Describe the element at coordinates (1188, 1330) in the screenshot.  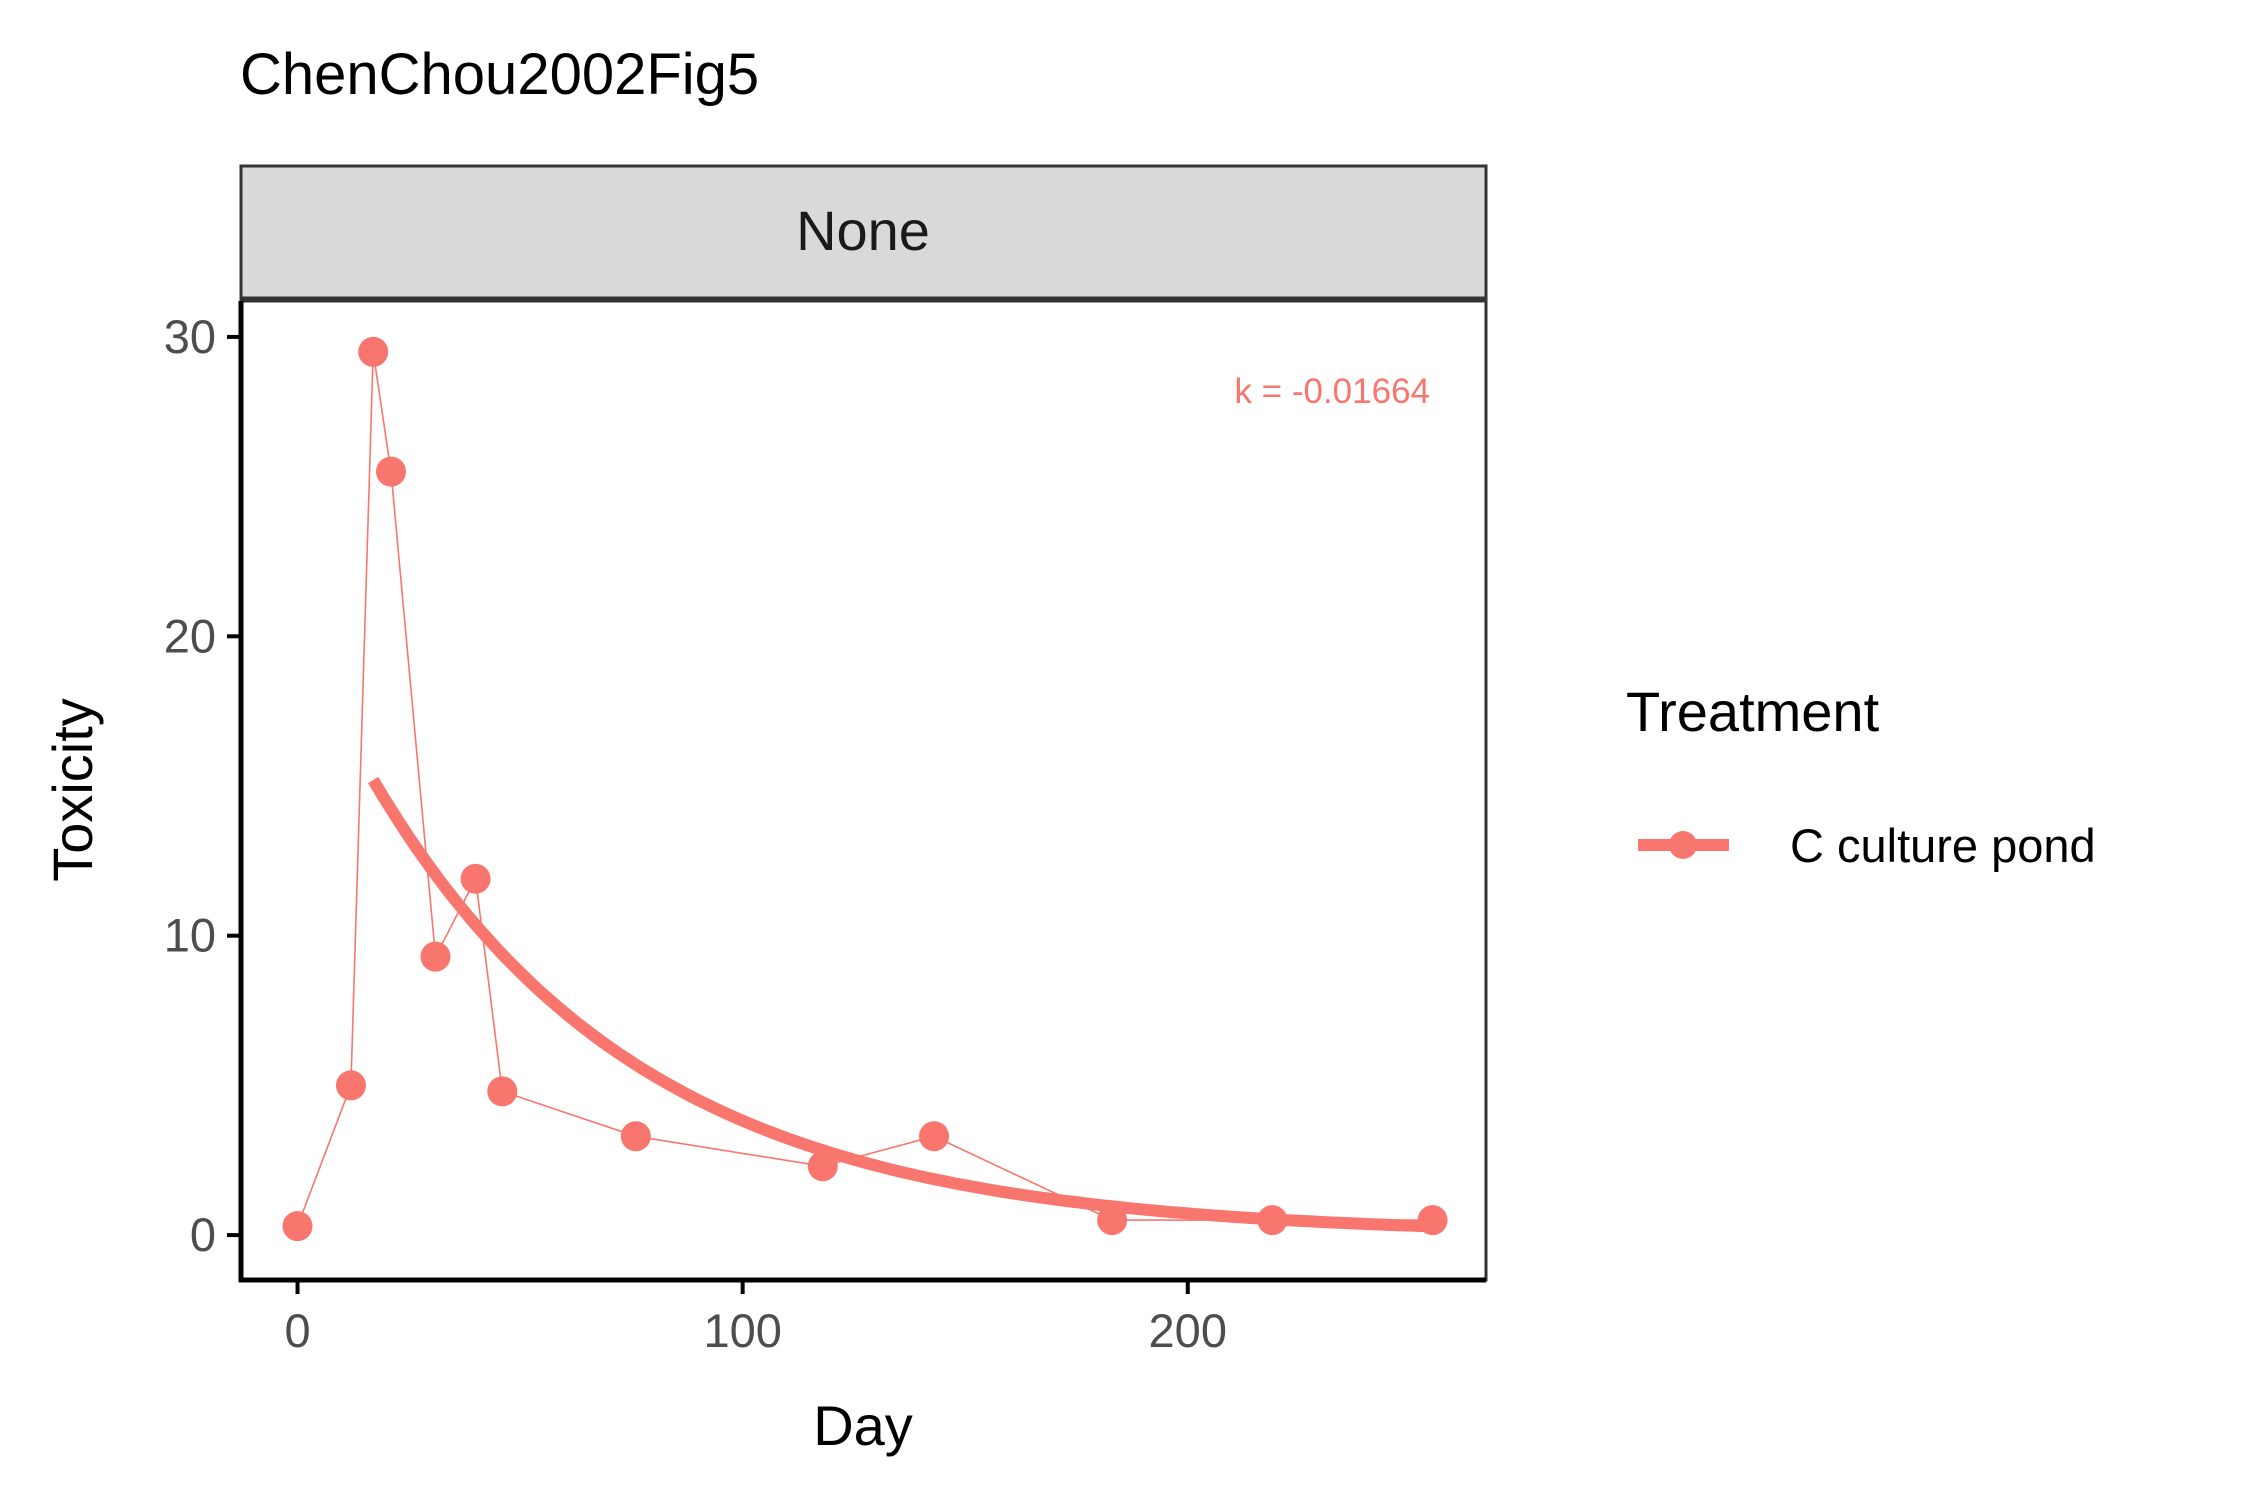
I see `x-tick-label-200: 200` at that location.